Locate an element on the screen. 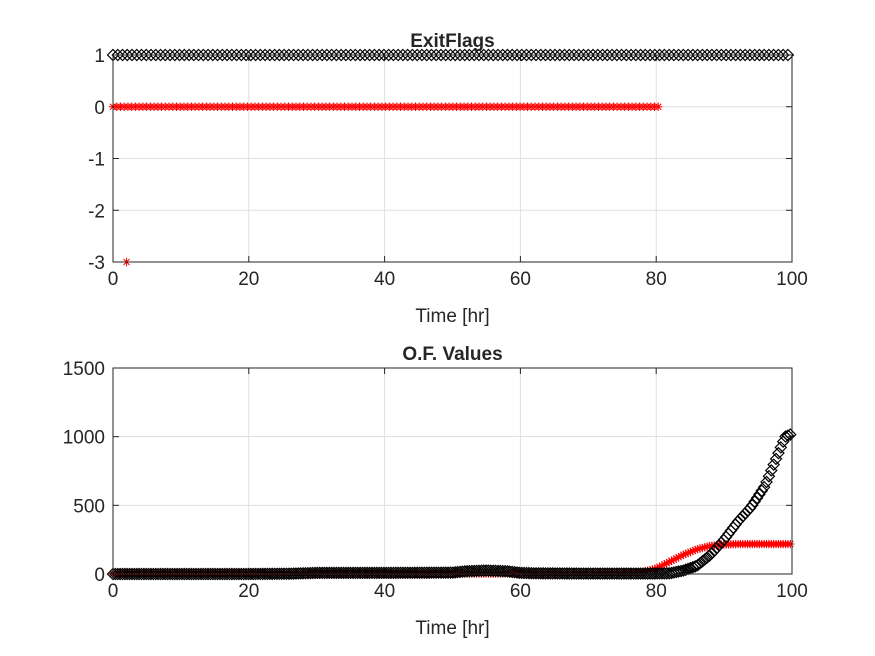  y-tick-label: -1 is located at coordinates (96, 160).